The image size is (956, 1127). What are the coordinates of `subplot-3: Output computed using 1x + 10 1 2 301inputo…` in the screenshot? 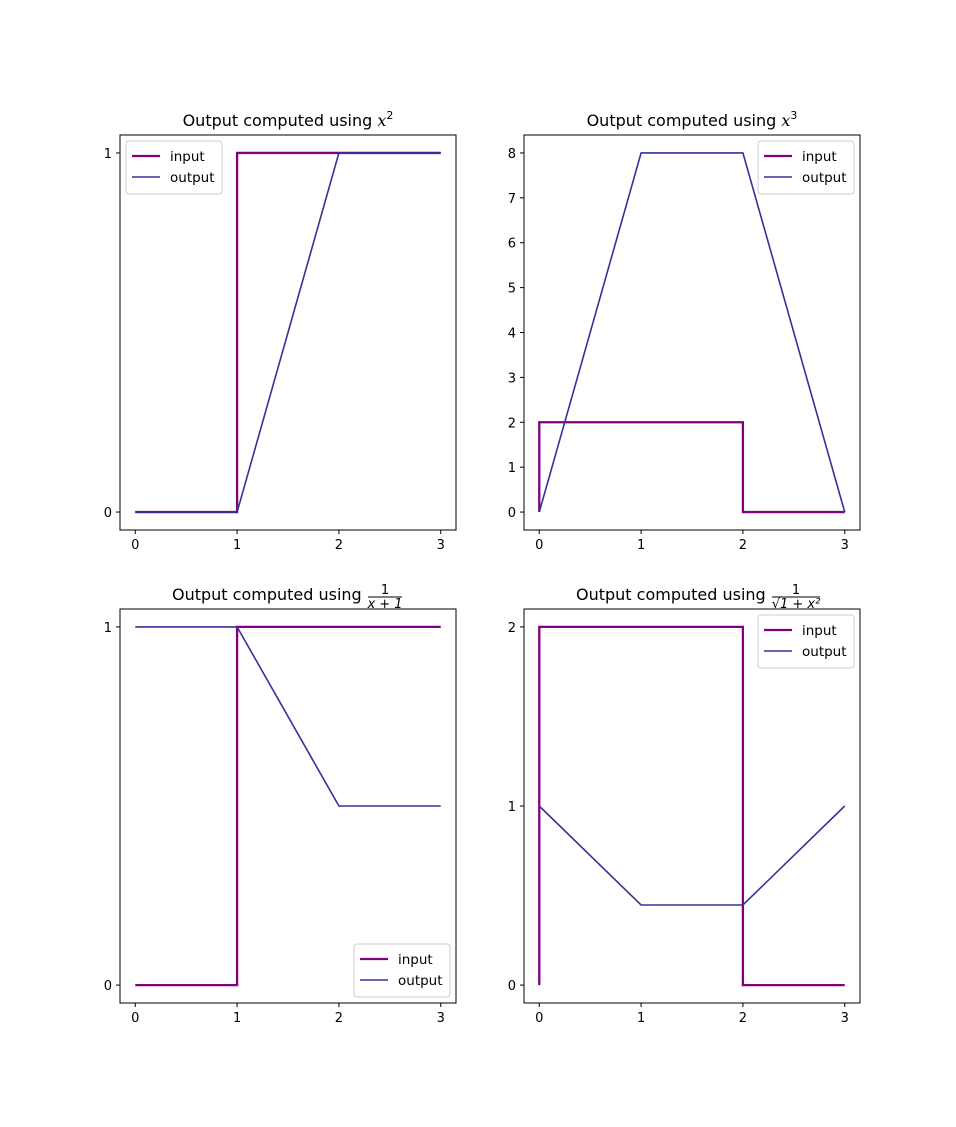 It's located at (280, 804).